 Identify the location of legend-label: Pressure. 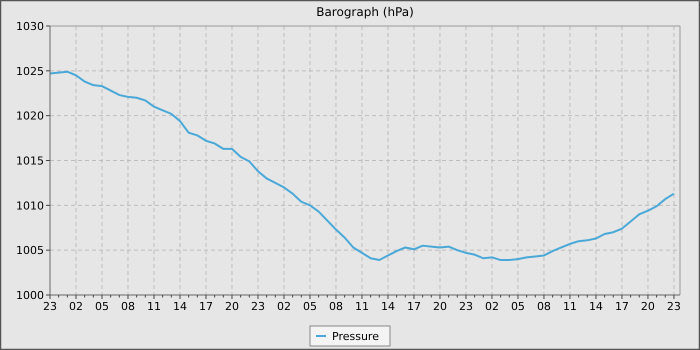
(356, 336).